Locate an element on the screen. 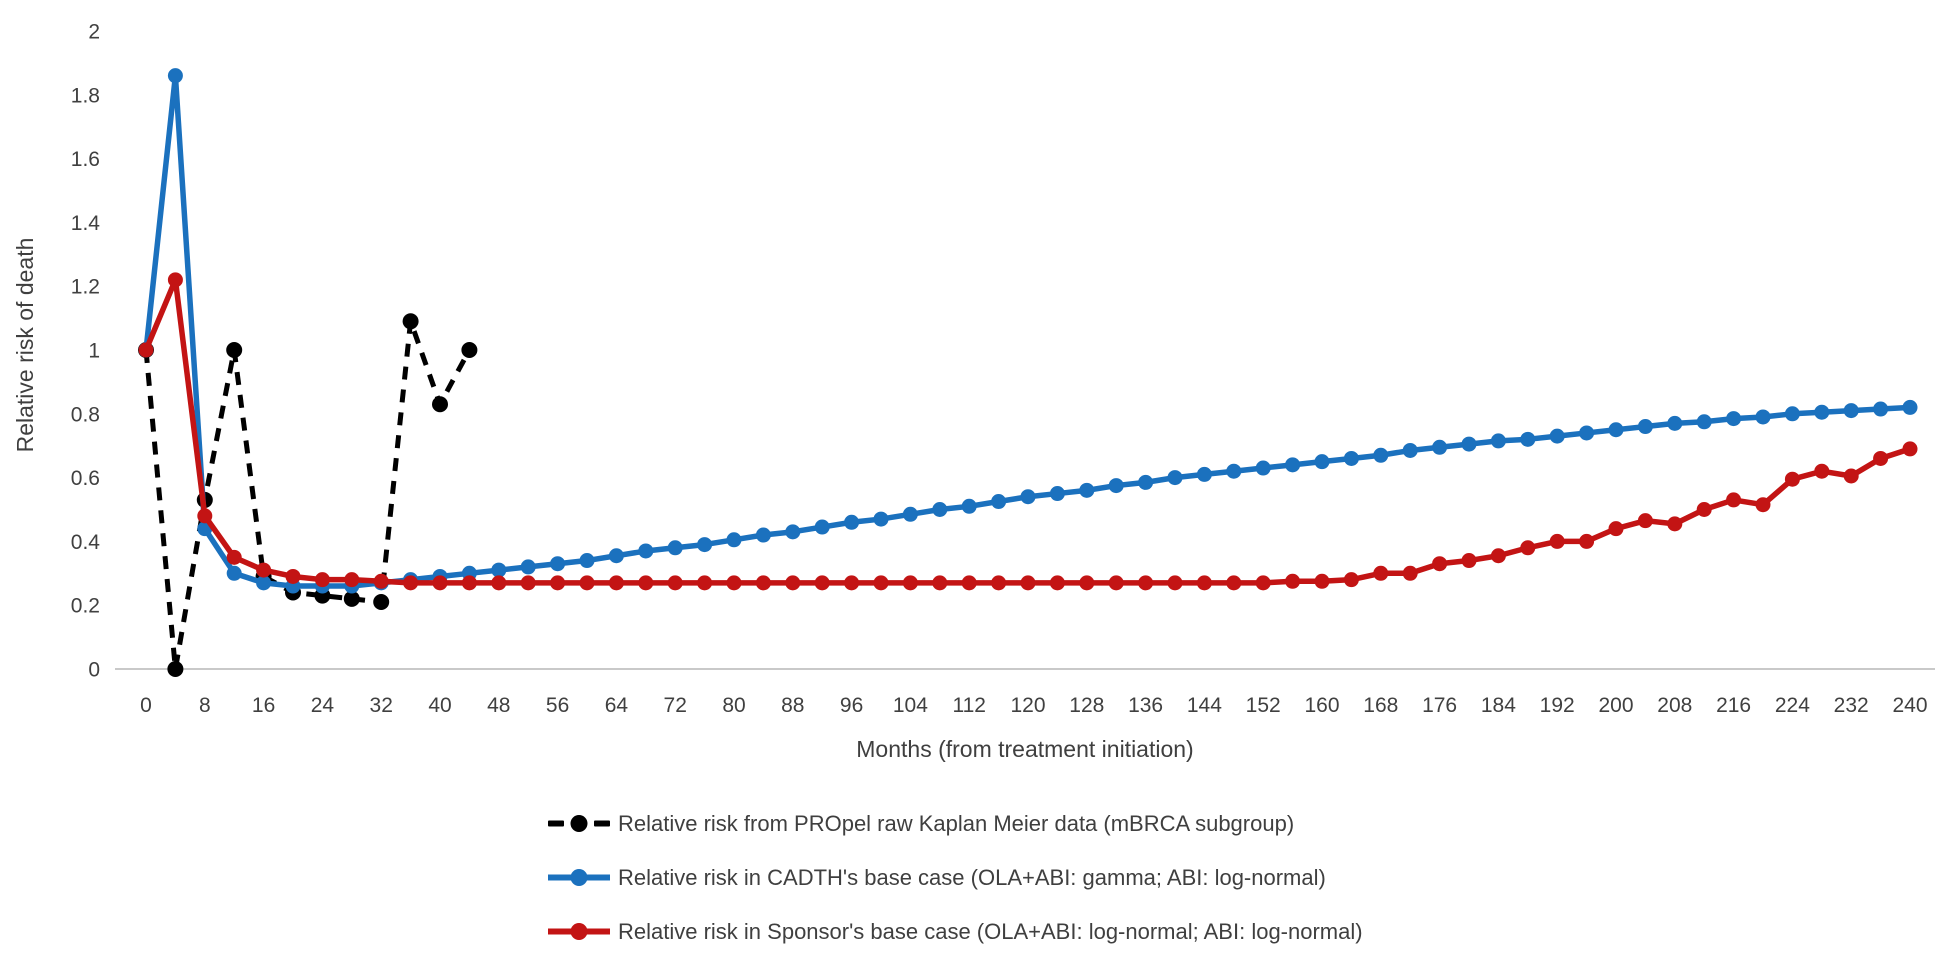 Image resolution: width=1950 pixels, height=970 pixels. x-tick-label: 176 is located at coordinates (1439, 705).